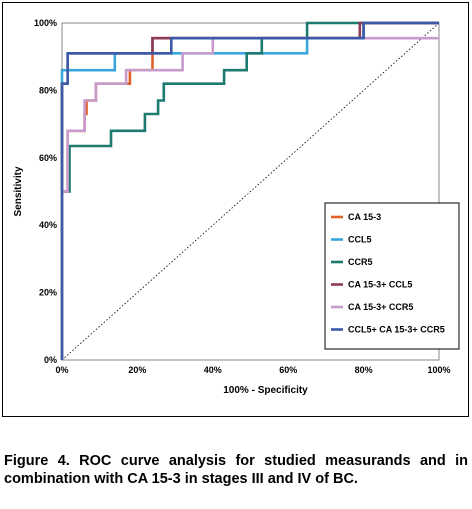 The image size is (472, 509). I want to click on legend-box, so click(392, 276).